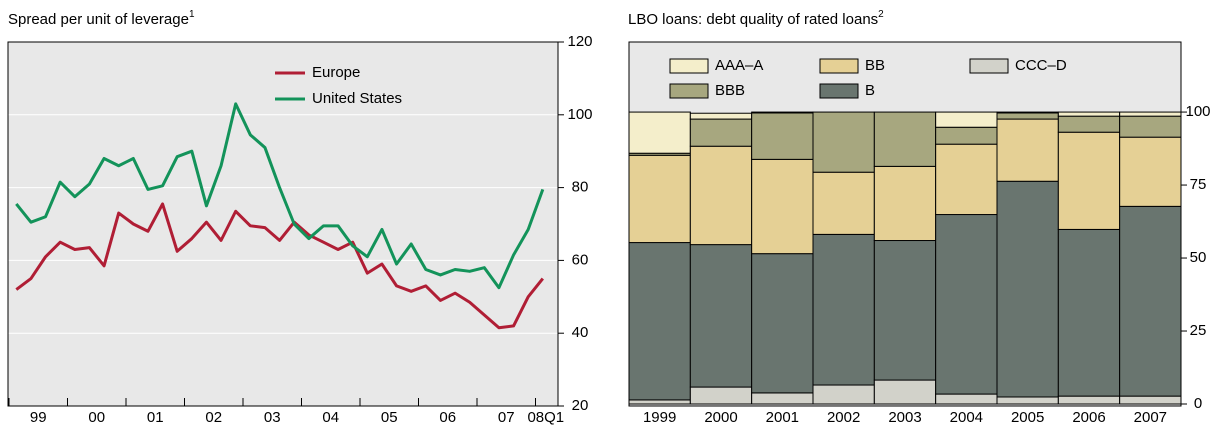 Image resolution: width=1228 pixels, height=427 pixels. Describe the element at coordinates (279, 266) in the screenshot. I see `data-line` at that location.